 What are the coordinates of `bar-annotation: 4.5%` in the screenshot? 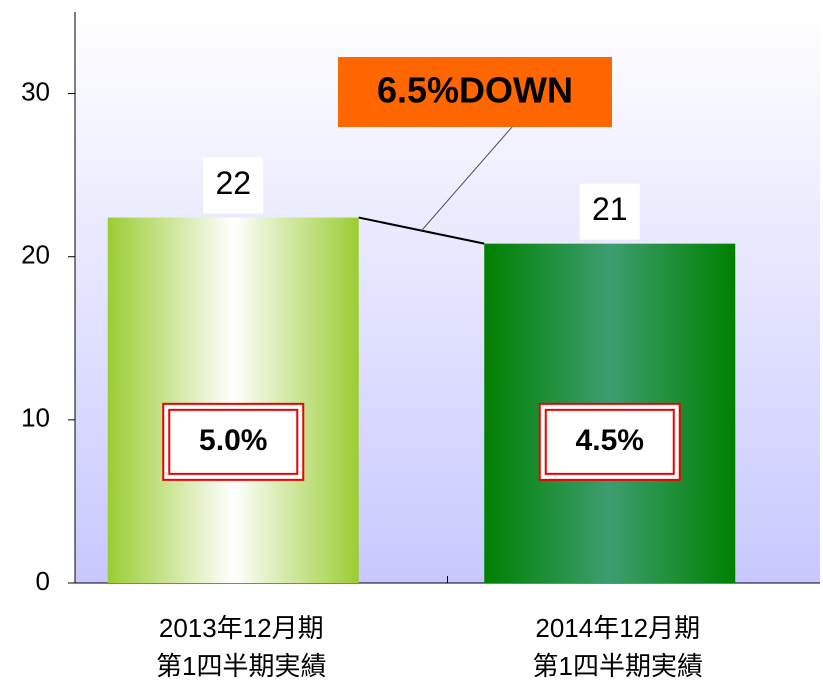 It's located at (610, 440).